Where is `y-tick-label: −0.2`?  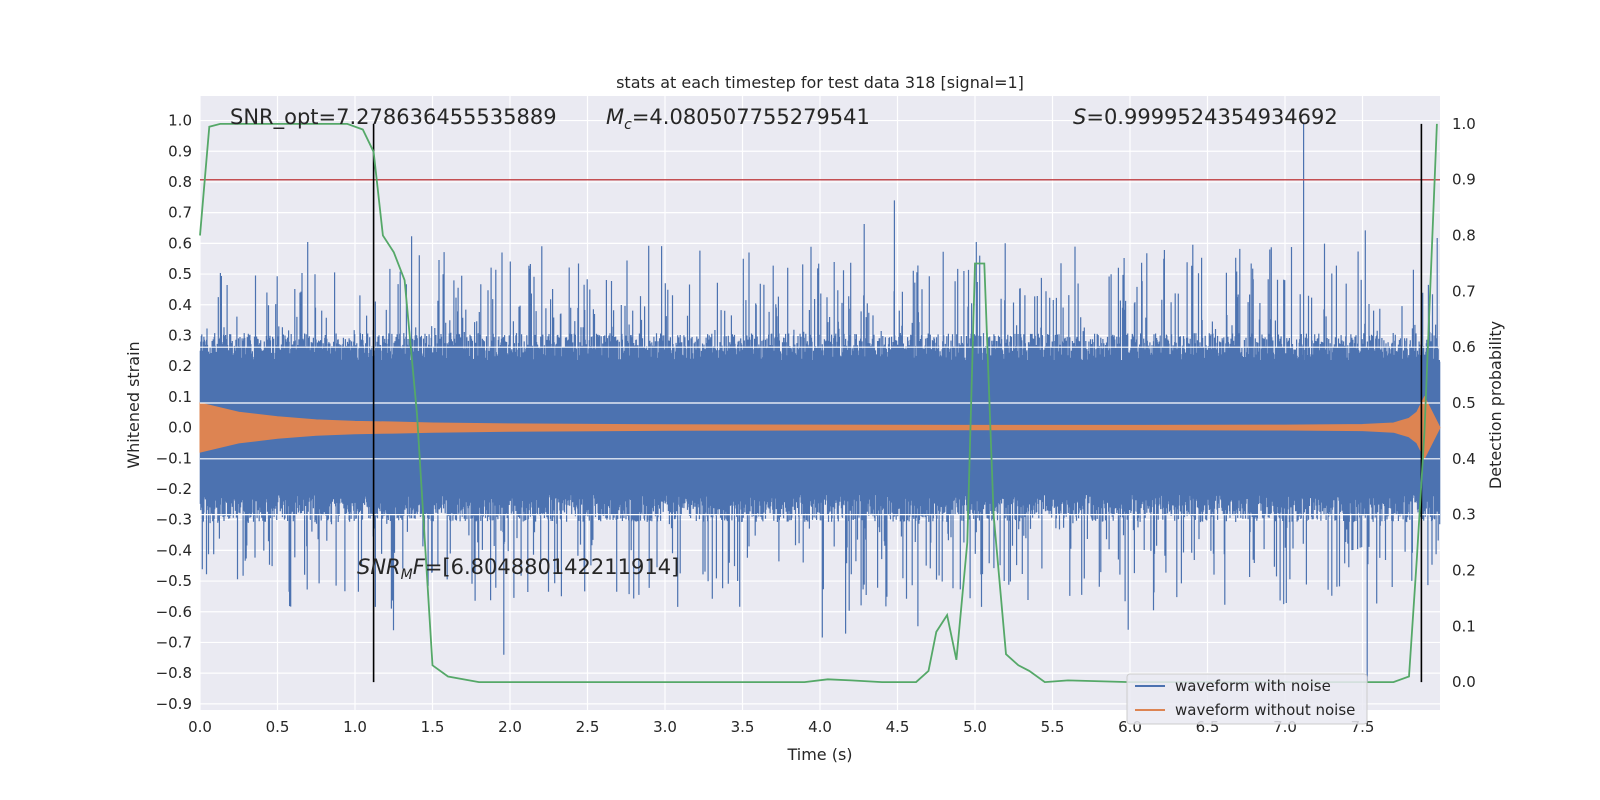 y-tick-label: −0.2 is located at coordinates (174, 489).